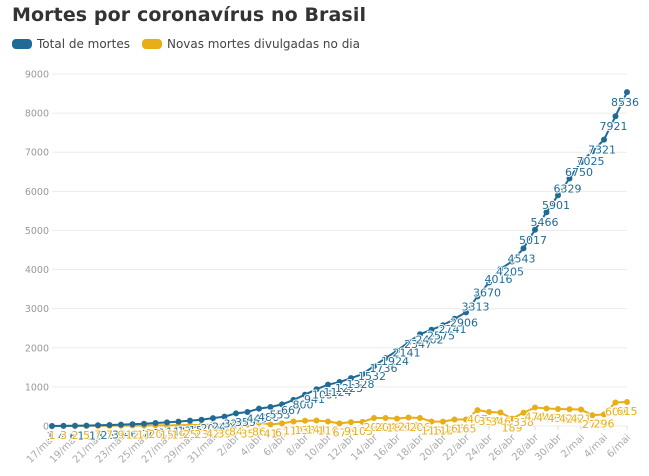  What do you see at coordinates (418, 344) in the screenshot?
I see `data-label-total: 2347` at bounding box center [418, 344].